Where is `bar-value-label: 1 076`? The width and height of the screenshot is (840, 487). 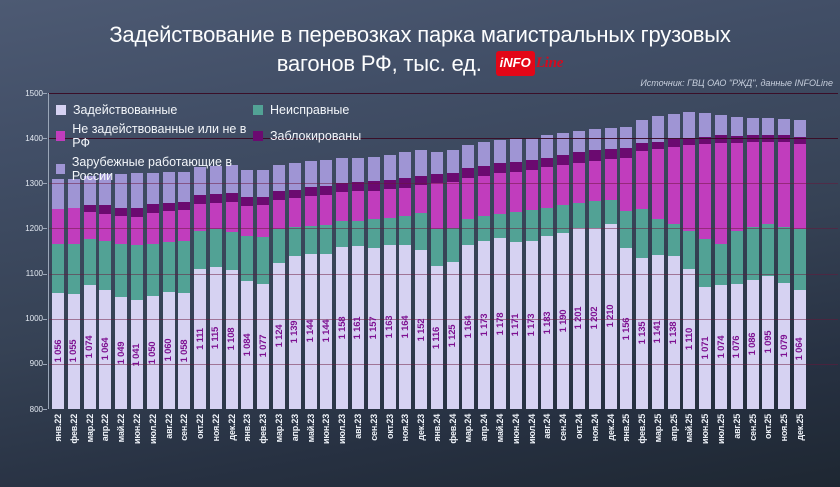
bar-value-label: 1 076 is located at coordinates (737, 347).